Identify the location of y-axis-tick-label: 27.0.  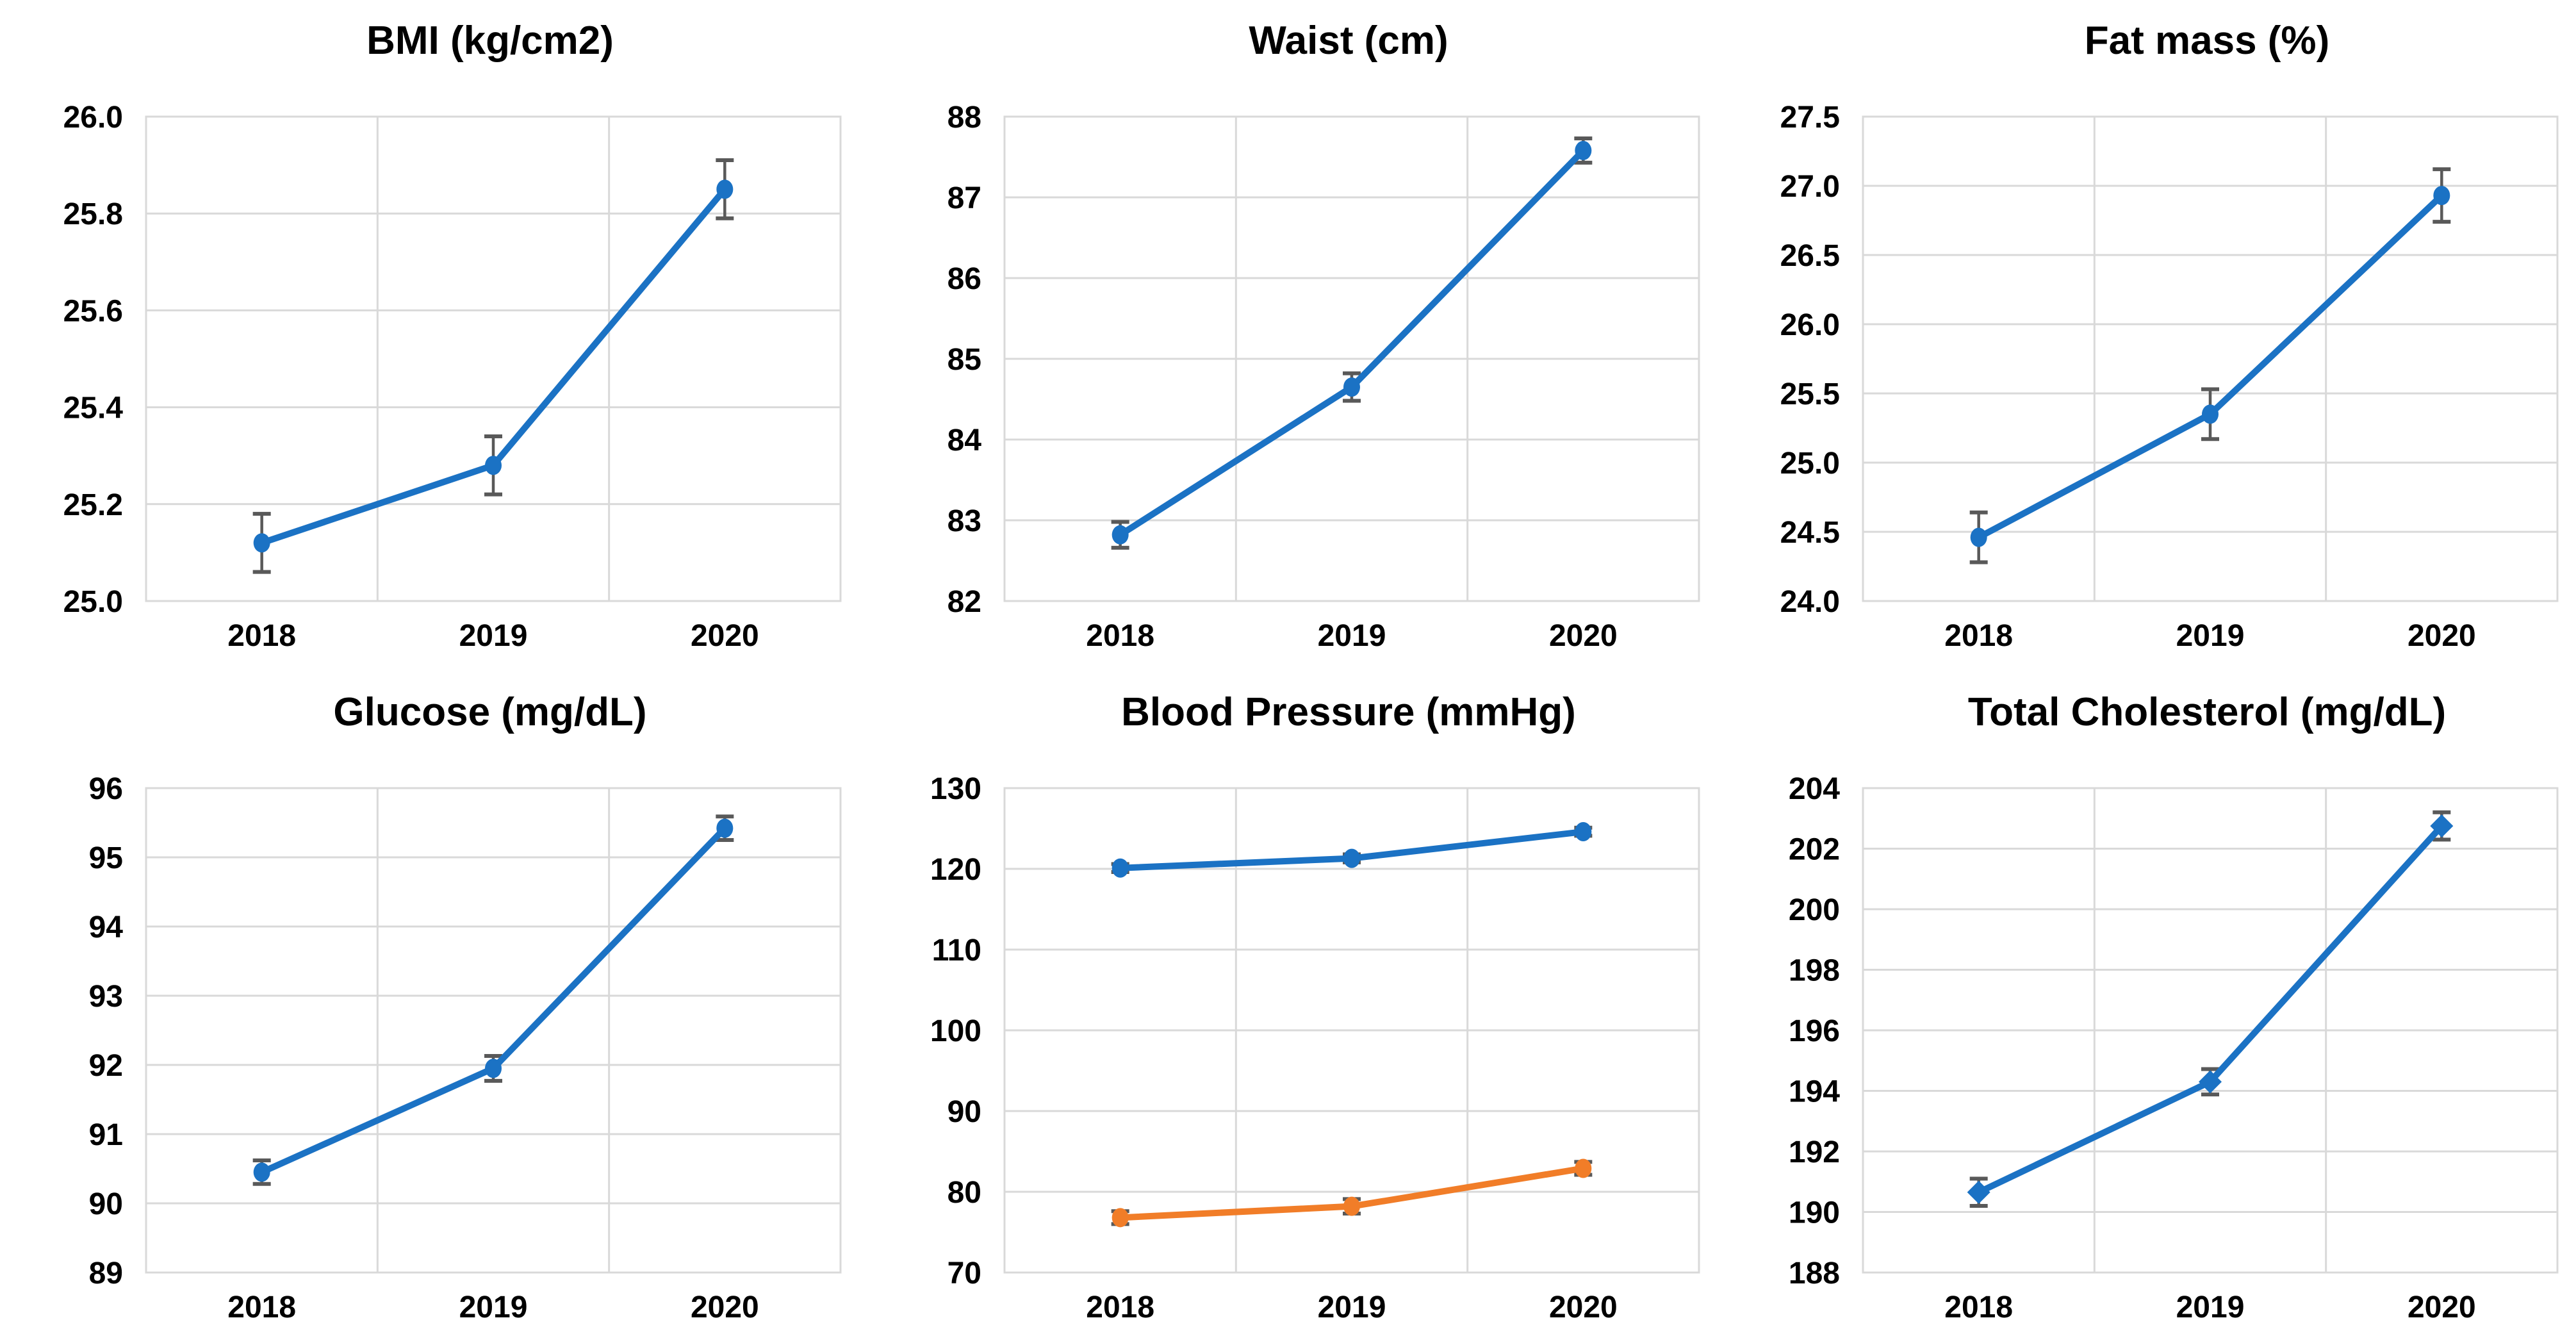
(1810, 187).